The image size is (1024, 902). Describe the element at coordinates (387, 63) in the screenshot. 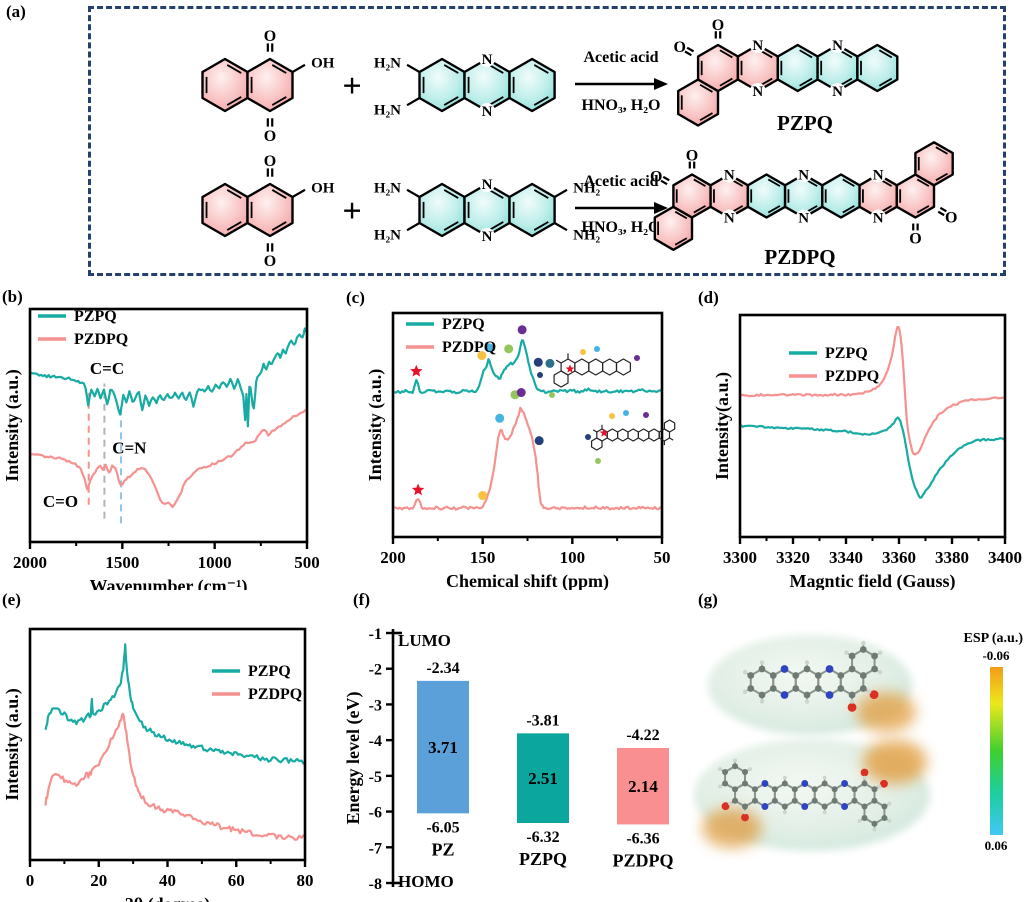

I see `h2n-label: H₂N` at that location.